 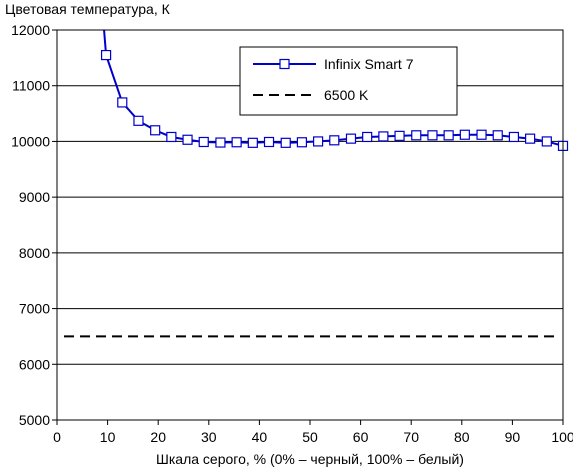 I want to click on x-tick-label: 50, so click(x=310, y=437).